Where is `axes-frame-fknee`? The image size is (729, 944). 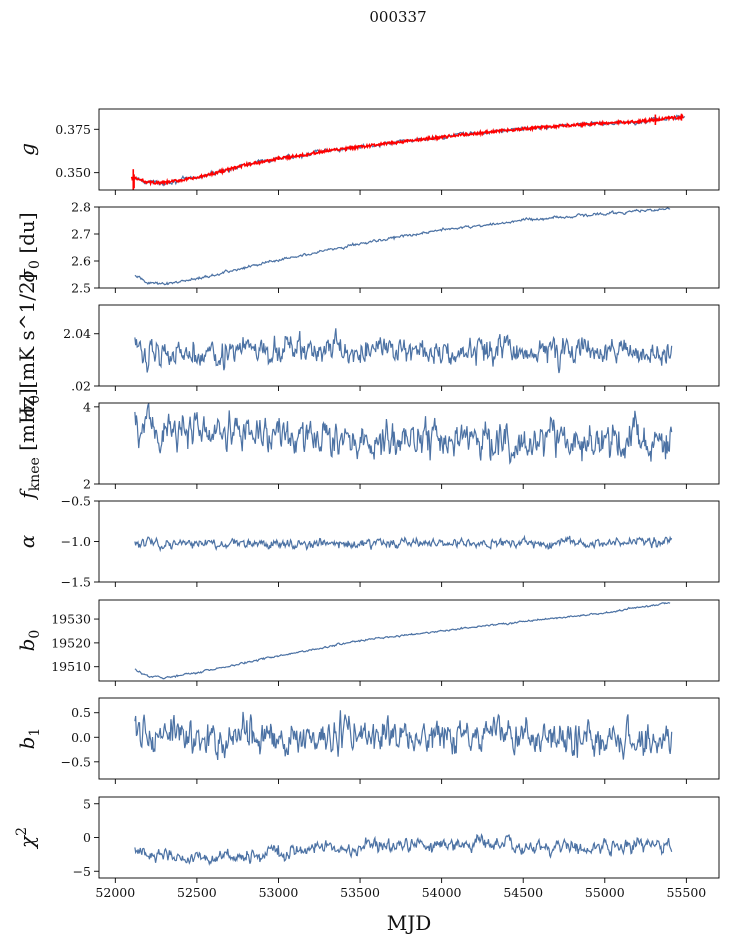 axes-frame-fknee is located at coordinates (409, 443).